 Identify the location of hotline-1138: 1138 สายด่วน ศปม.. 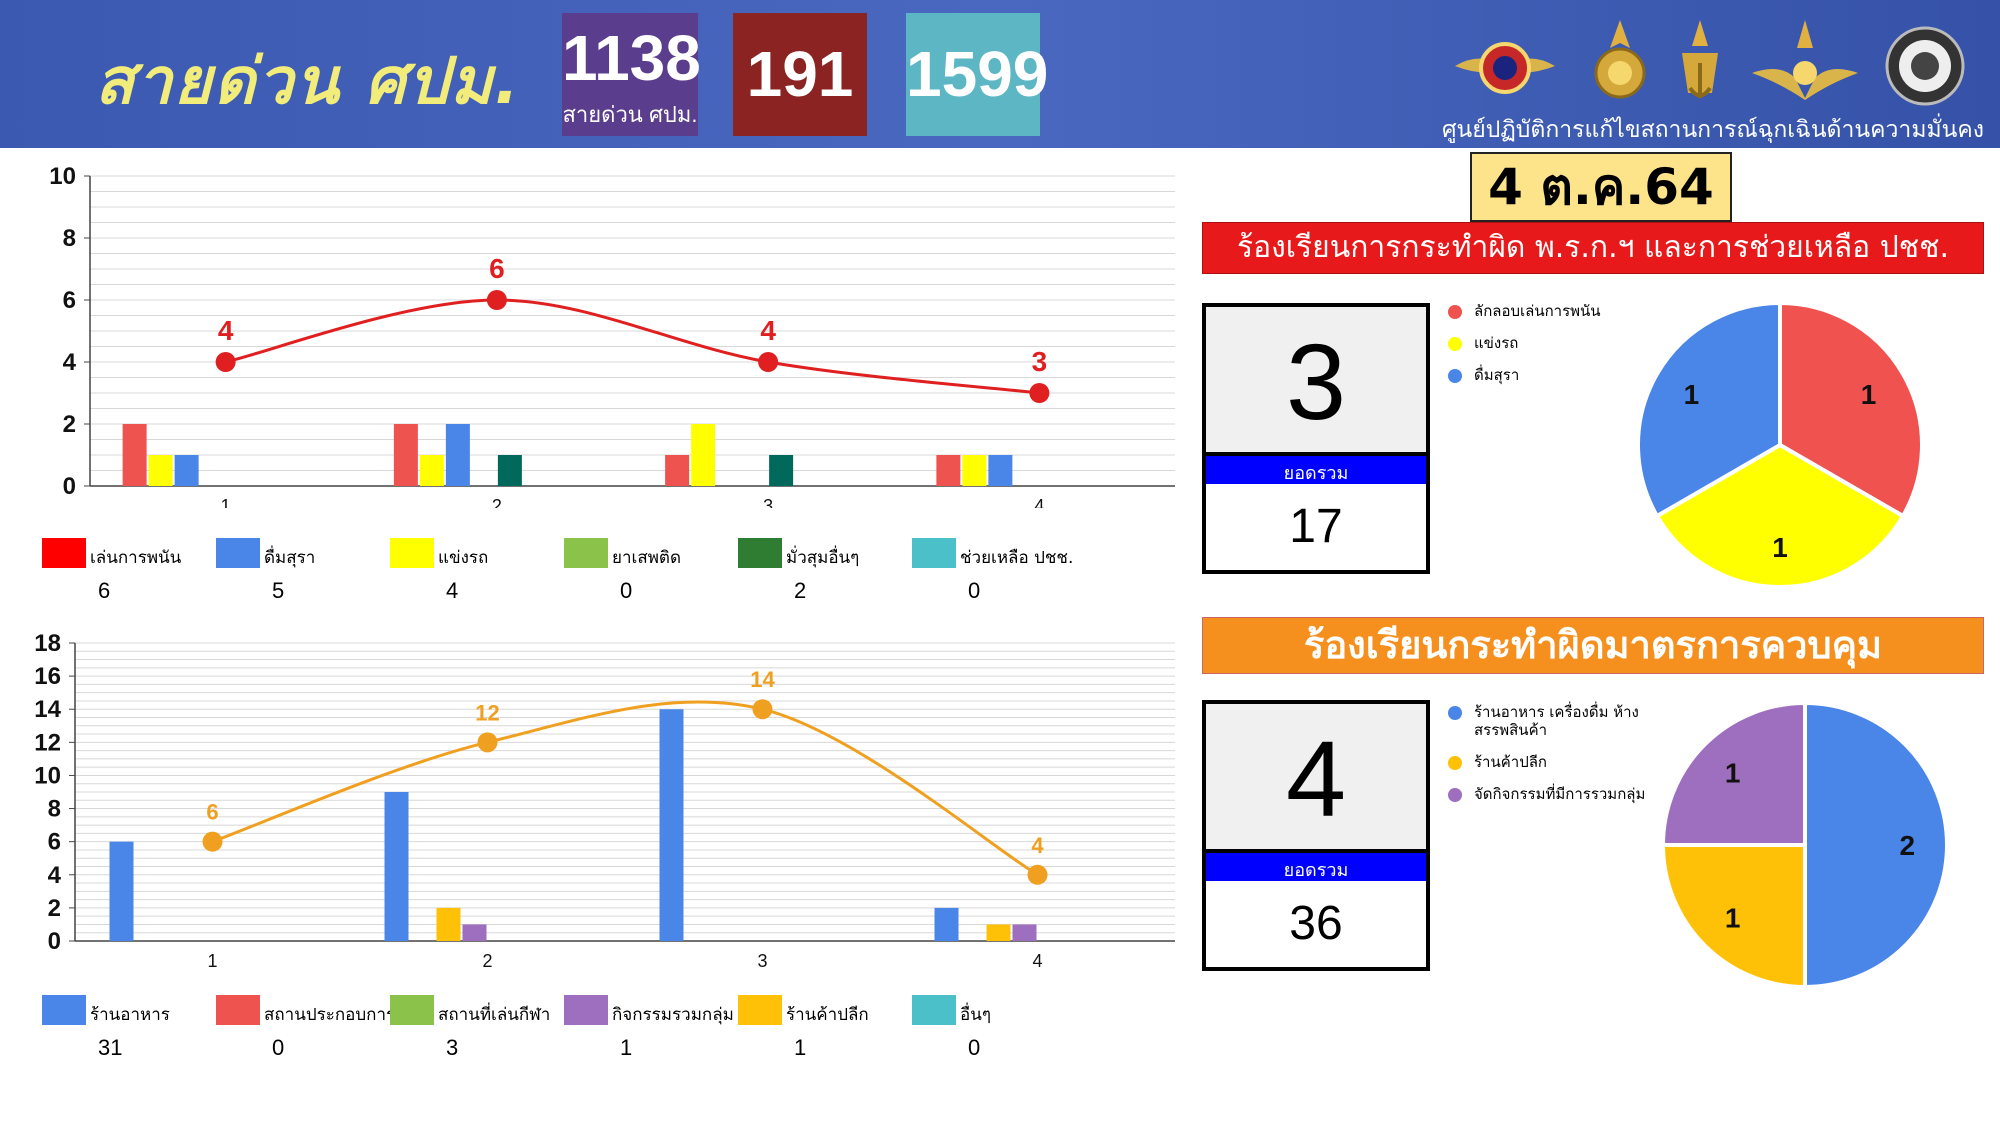
(631, 74).